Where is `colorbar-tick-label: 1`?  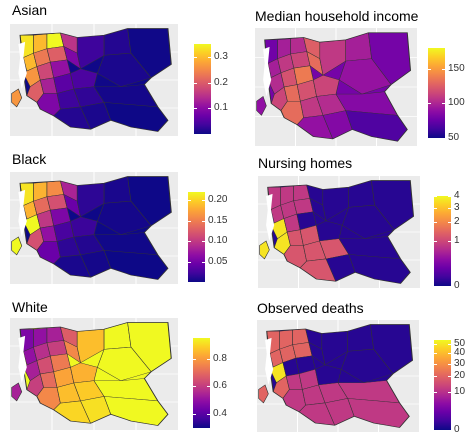 colorbar-tick-label: 1 is located at coordinates (457, 240).